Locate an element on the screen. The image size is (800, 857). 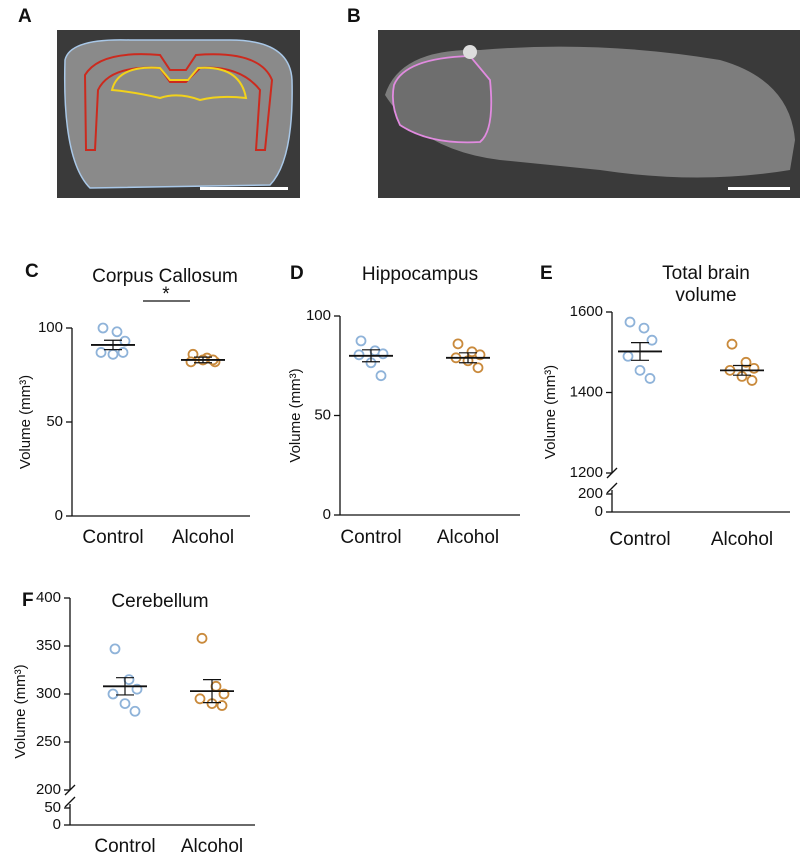
y-tick-label: 400 is located at coordinates (48, 597).